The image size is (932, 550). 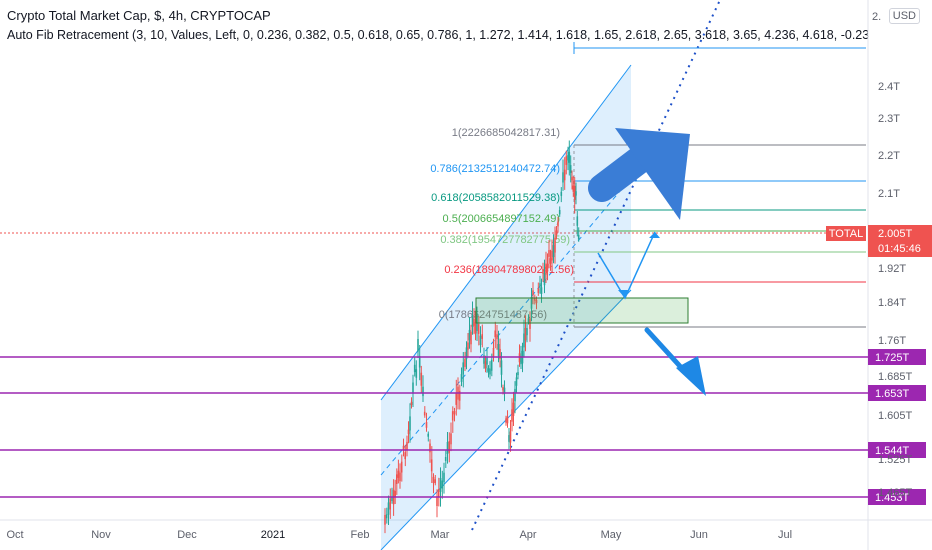 I want to click on price-tick-label: 1.685T, so click(x=895, y=377).